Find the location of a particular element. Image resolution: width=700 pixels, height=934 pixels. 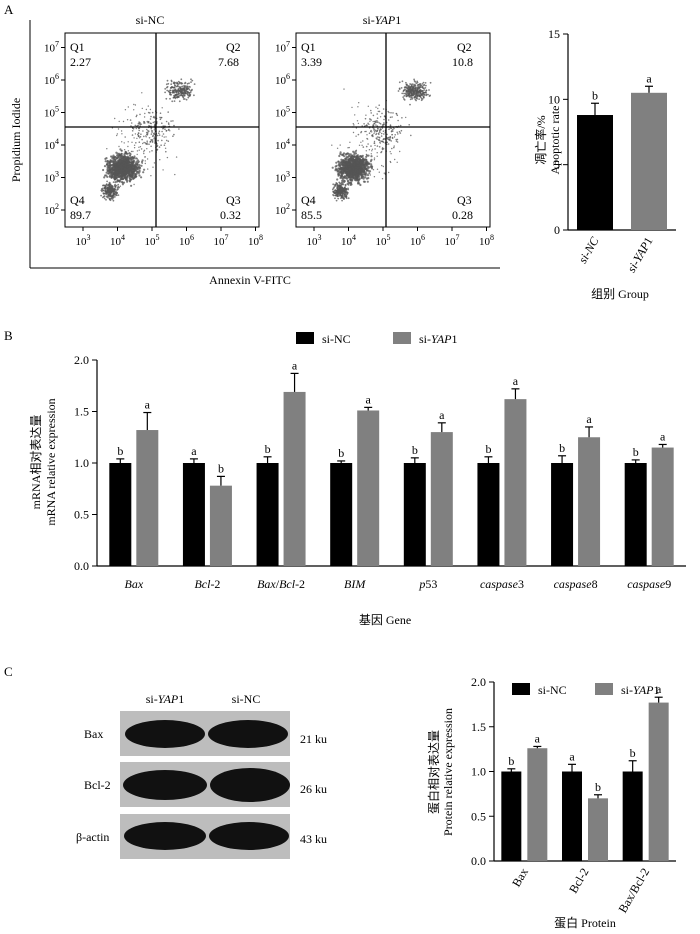

y-tick-label: 5 is located at coordinates (557, 165).